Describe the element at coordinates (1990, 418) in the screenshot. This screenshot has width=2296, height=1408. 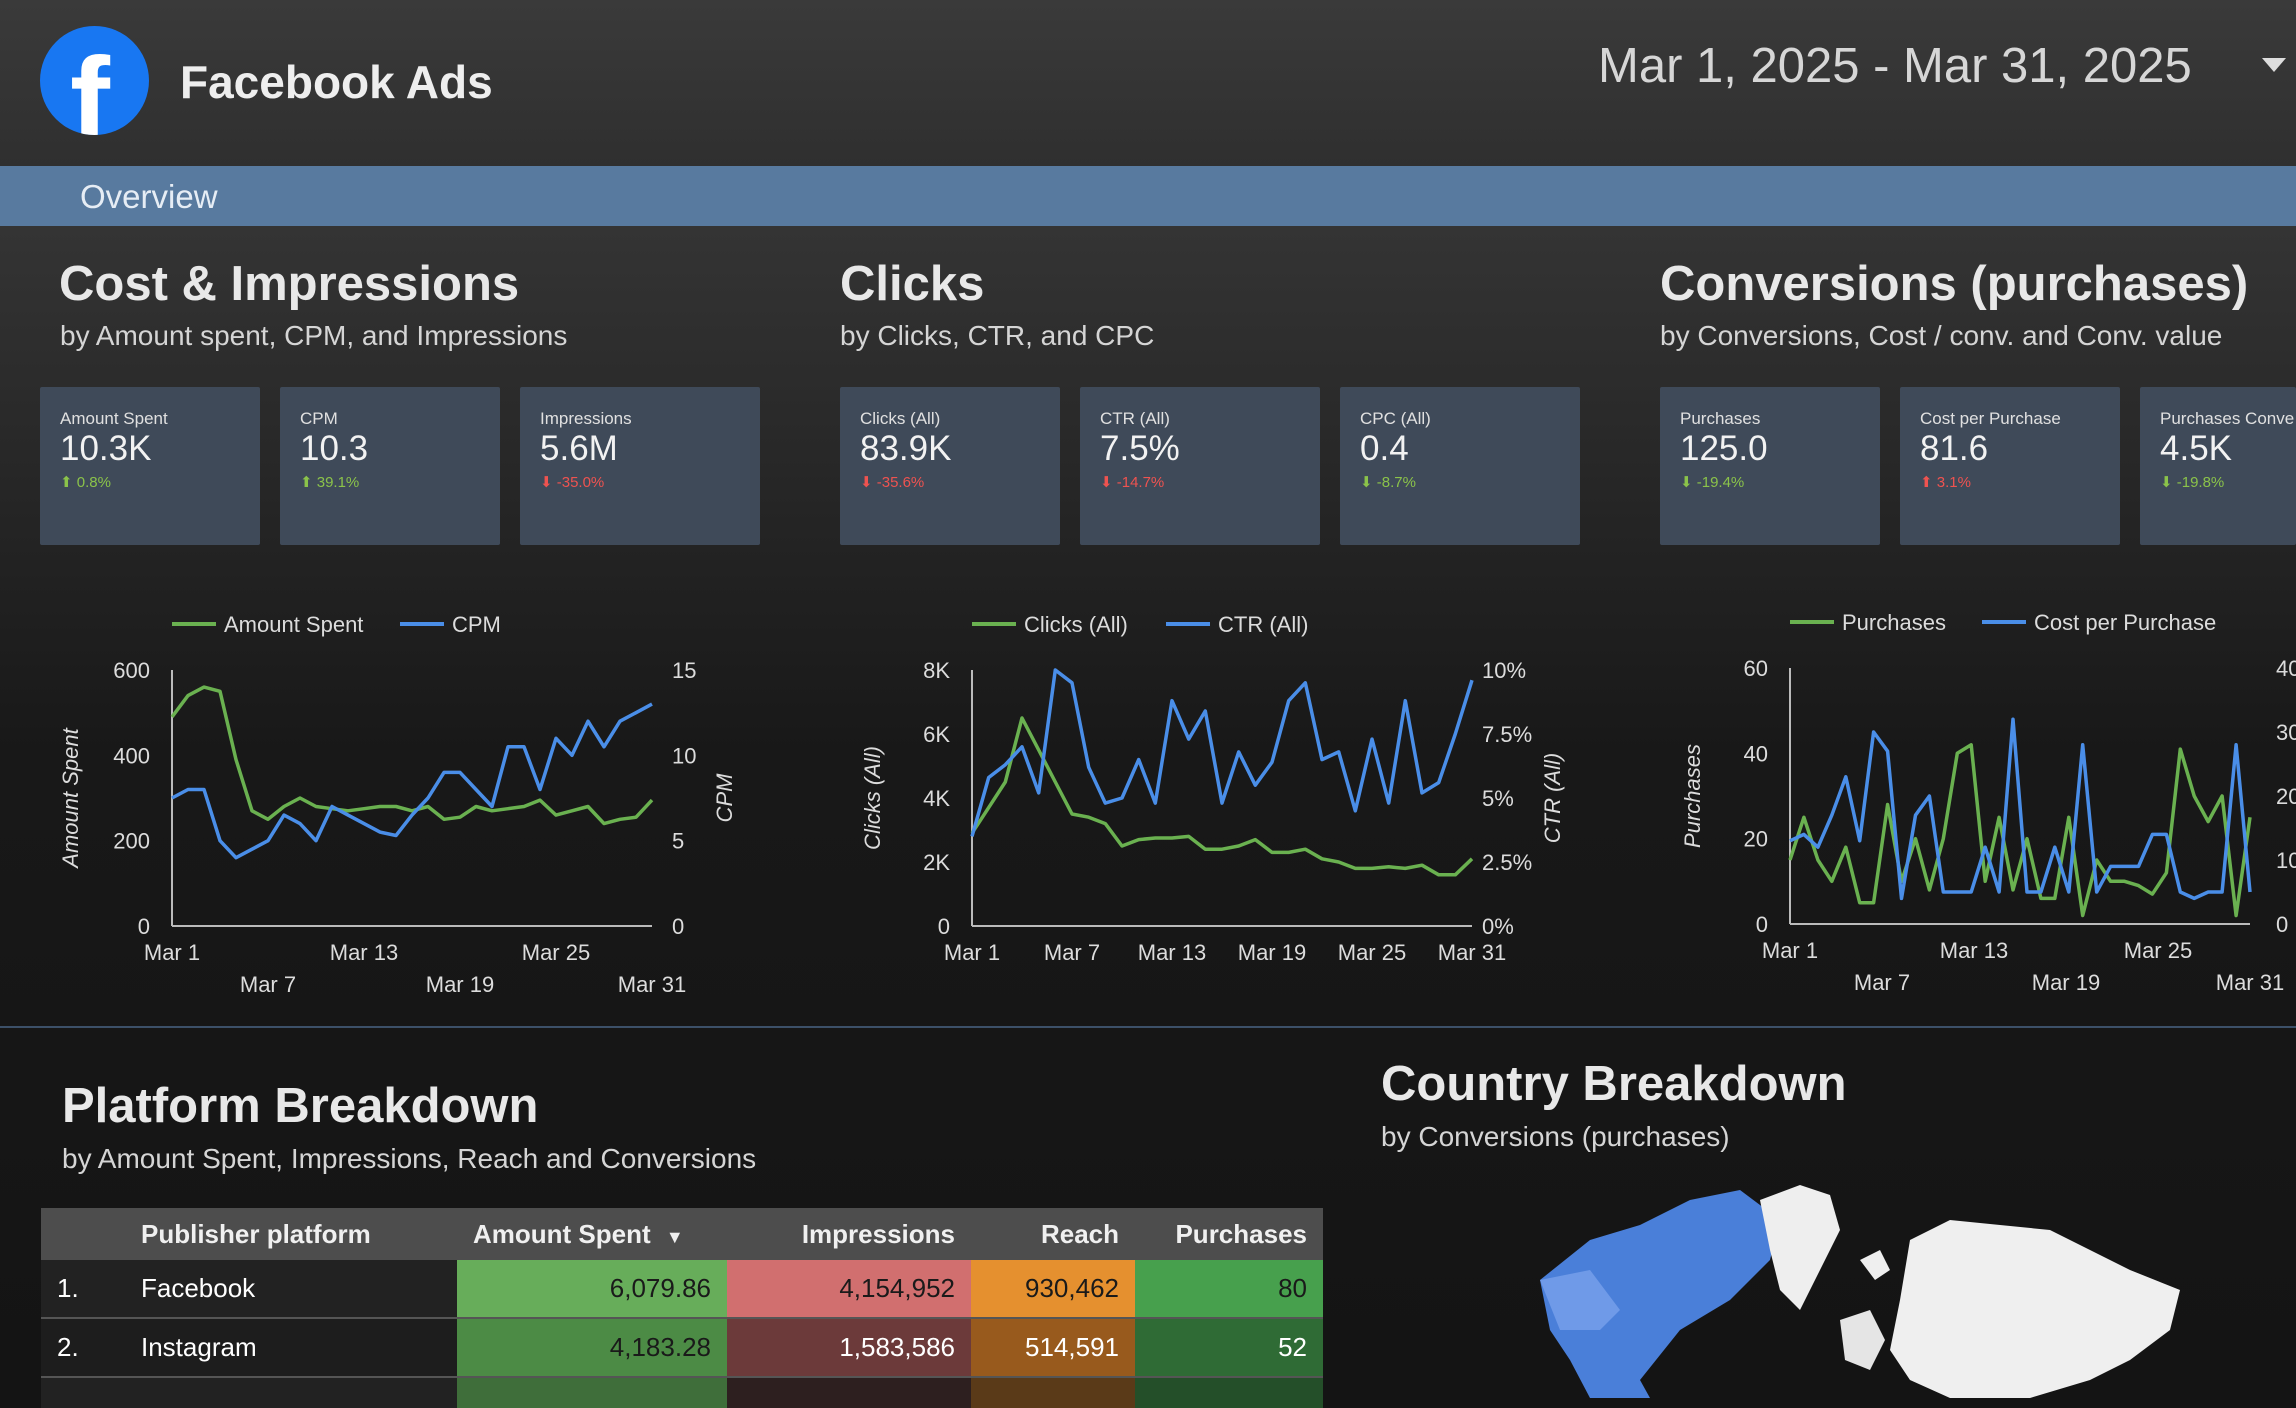
I see `kpi-label: Cost per Purchase` at that location.